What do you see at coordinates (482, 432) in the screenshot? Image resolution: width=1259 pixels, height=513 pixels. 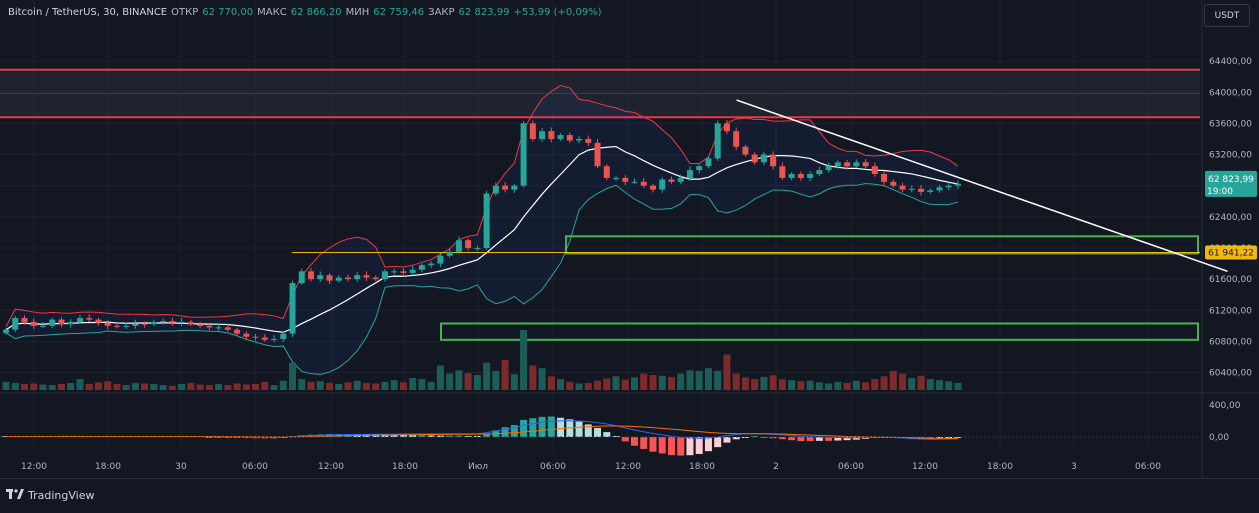 I see `signal-line` at bounding box center [482, 432].